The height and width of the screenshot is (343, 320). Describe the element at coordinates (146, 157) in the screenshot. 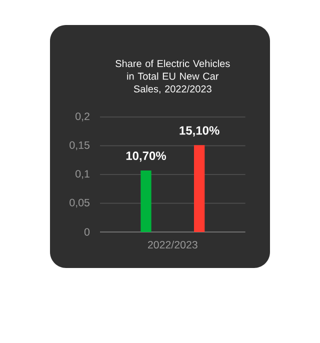

I see `data-label: 10,70%` at that location.